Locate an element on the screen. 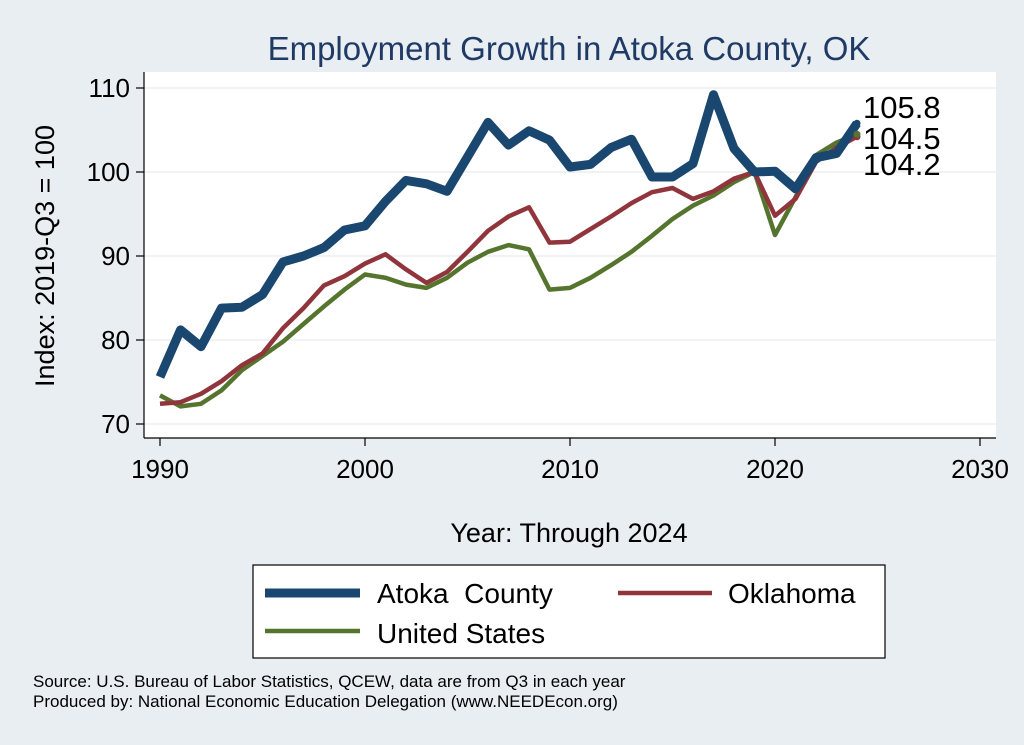 The image size is (1024, 745). legend is located at coordinates (569, 611).